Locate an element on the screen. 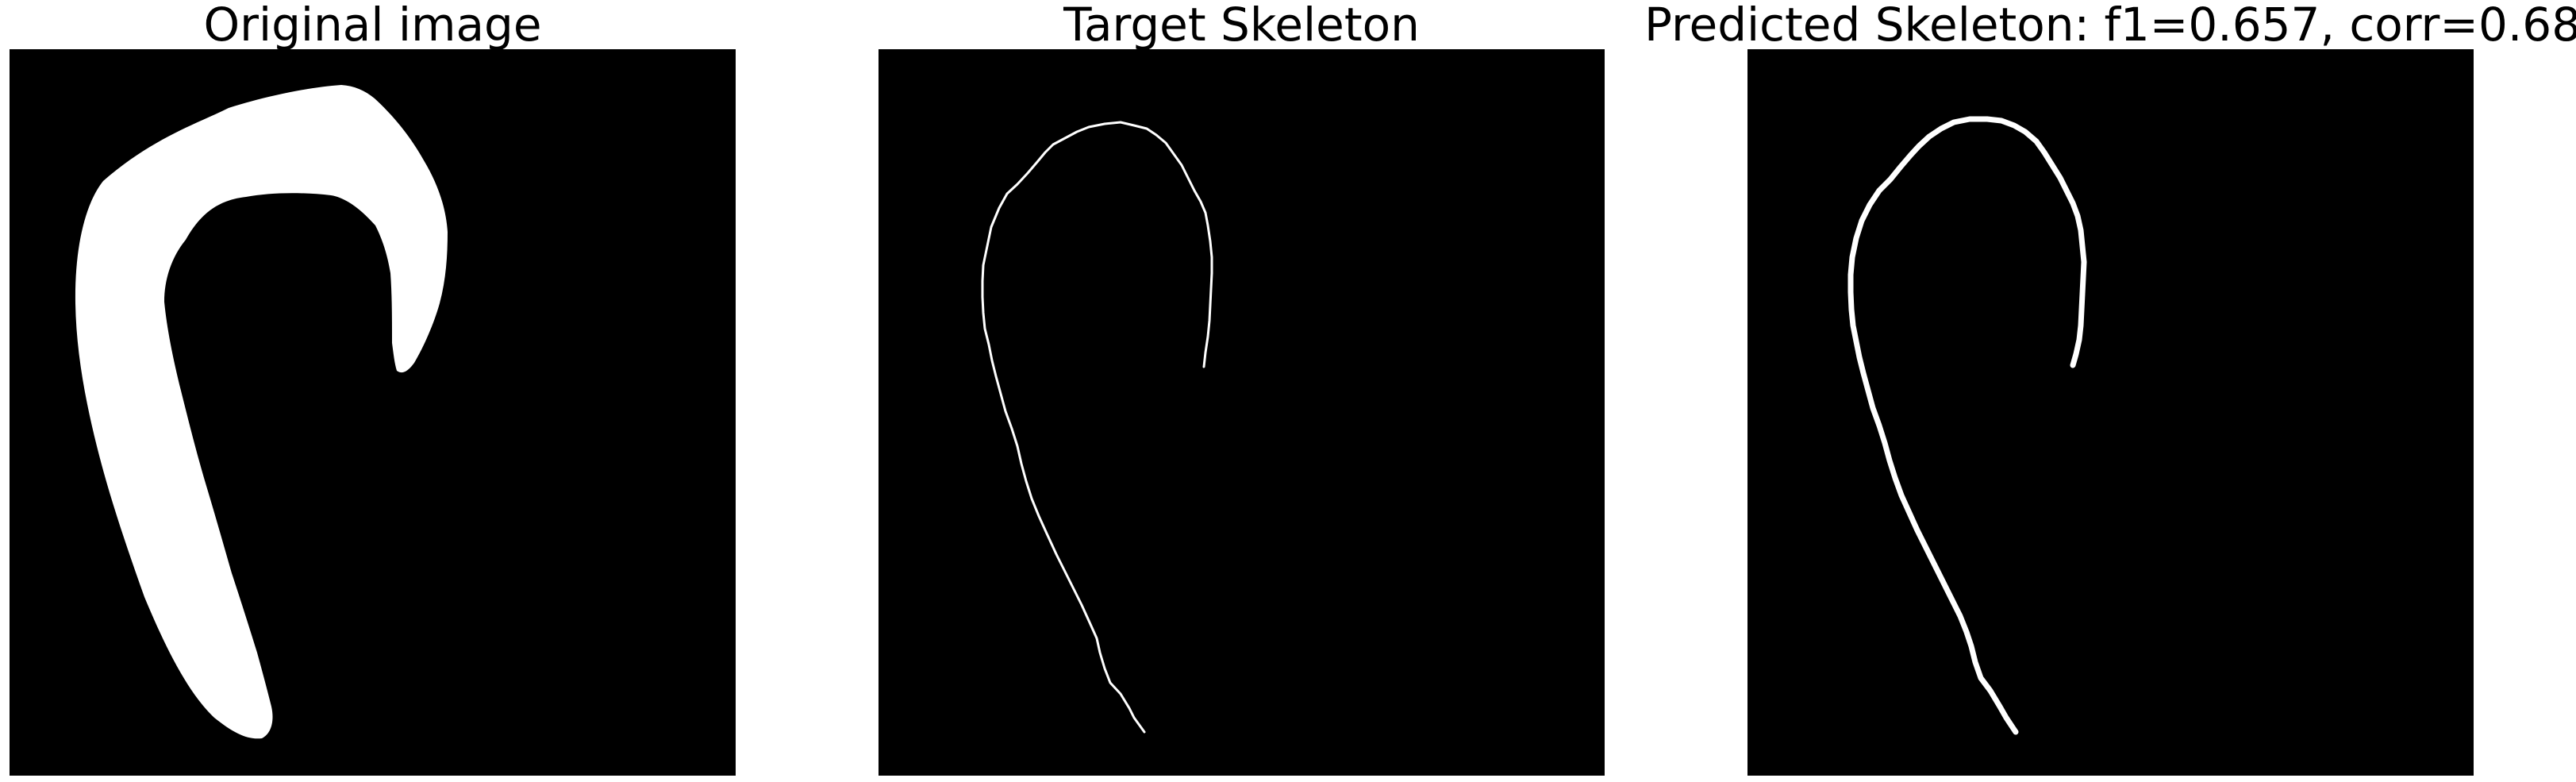  predicted-skeleton-title: Predicted Skeleton: f1=0.657, corr=0.689 is located at coordinates (2110, 26).